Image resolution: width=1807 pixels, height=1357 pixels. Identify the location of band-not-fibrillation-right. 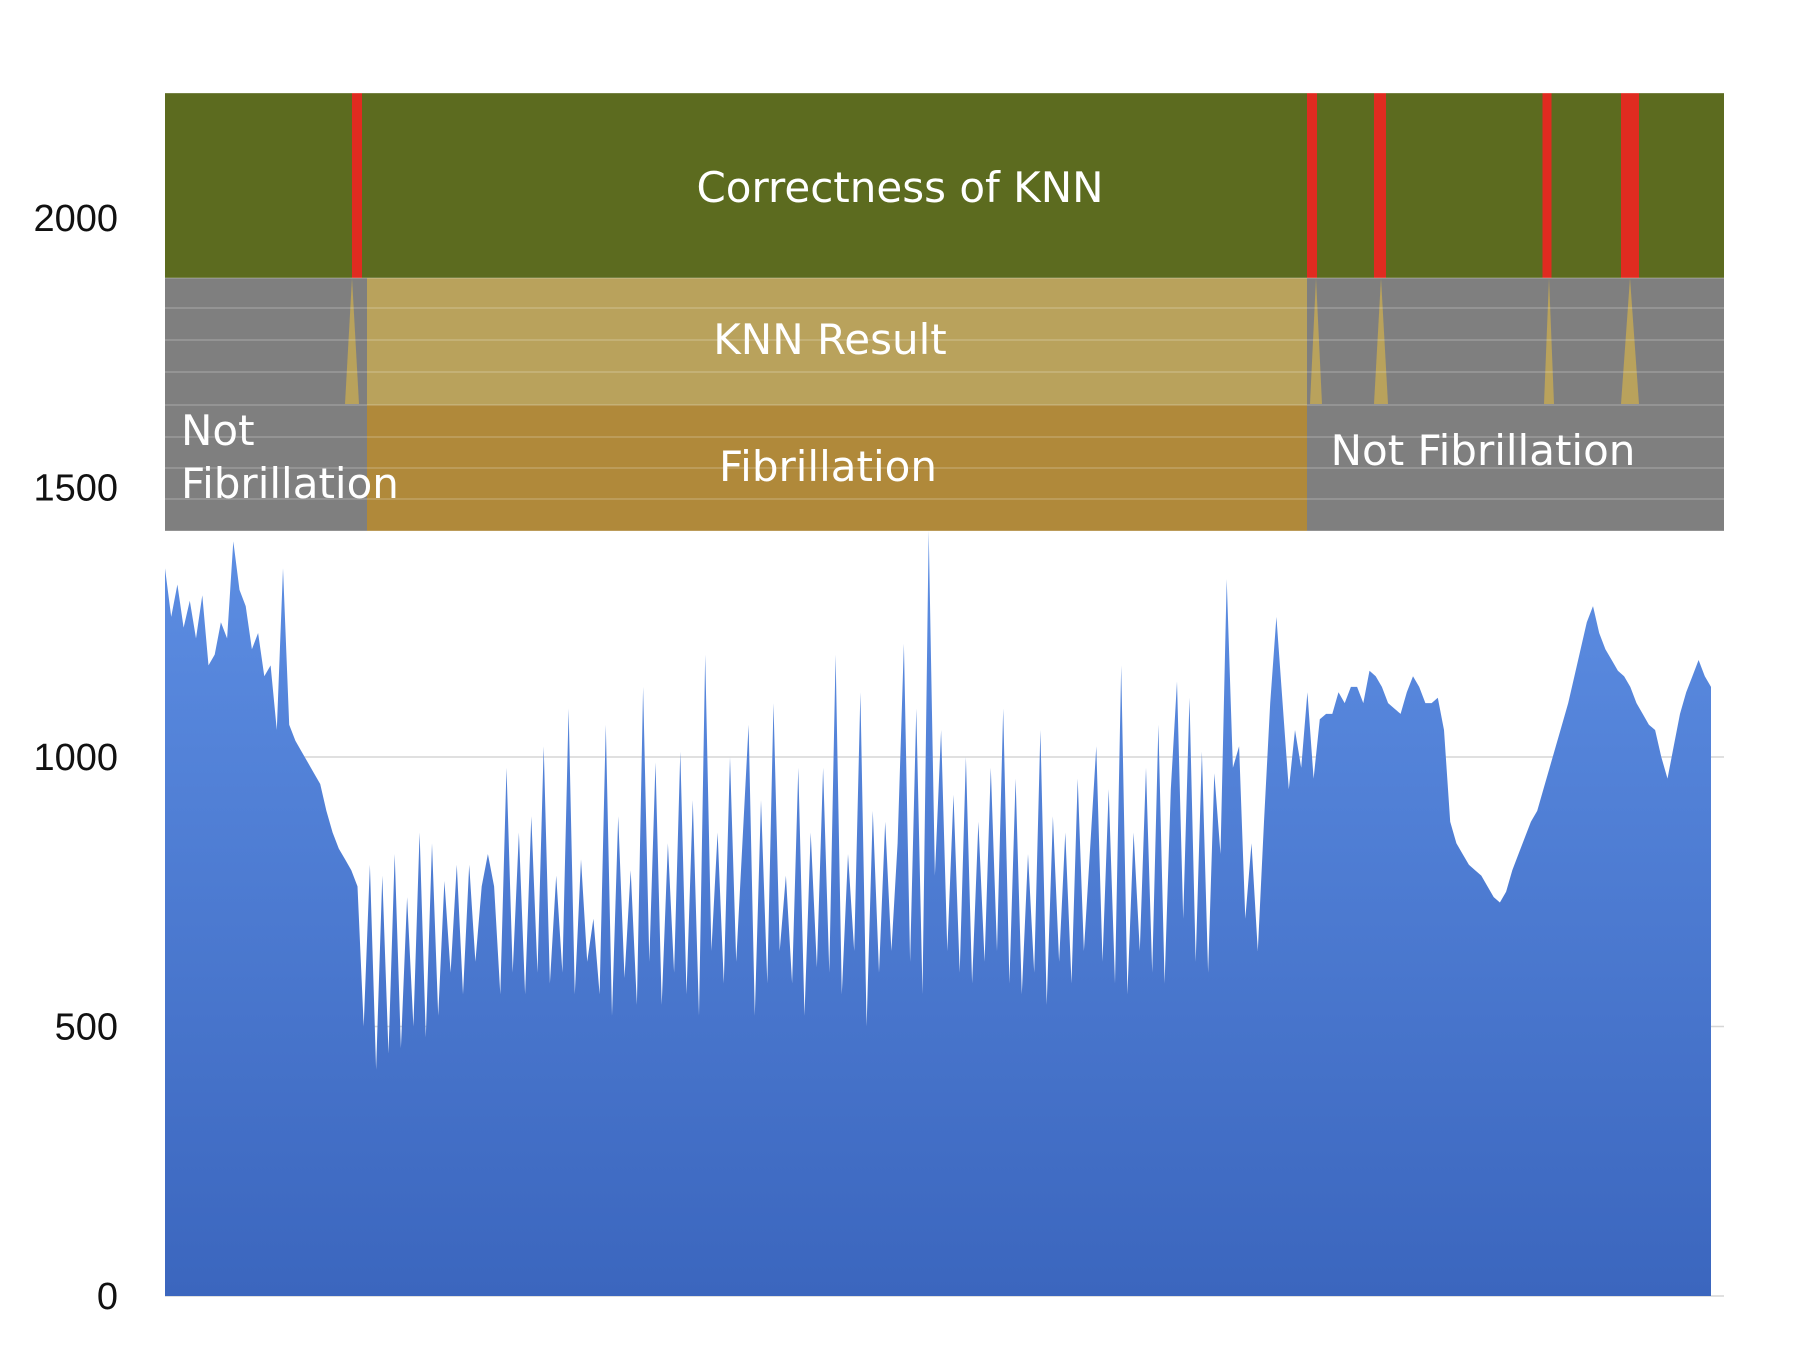
(1515, 468).